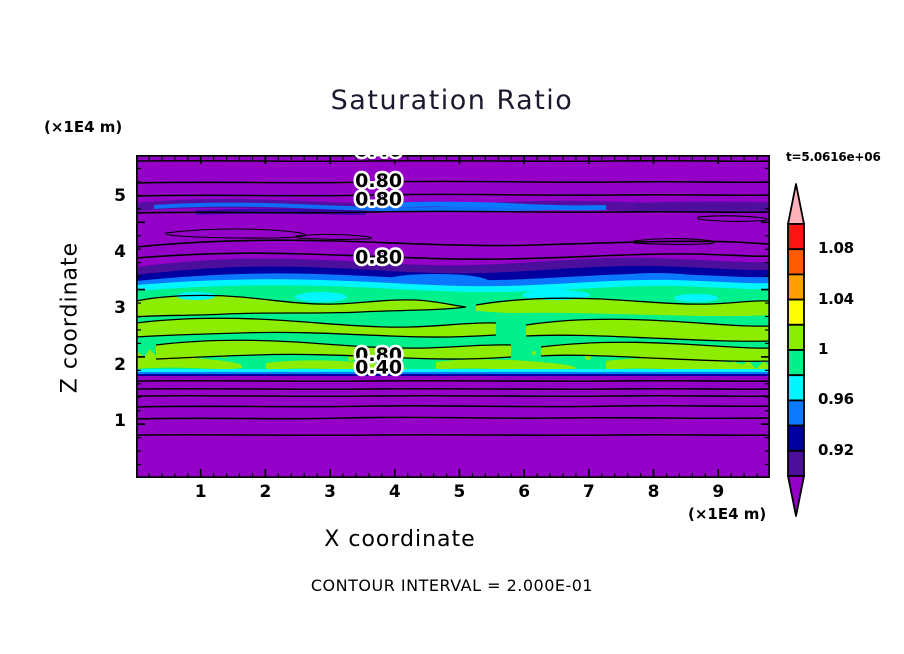  I want to click on contour-interval-caption: CONTOUR INTERVAL = 2.000E-01, so click(452, 585).